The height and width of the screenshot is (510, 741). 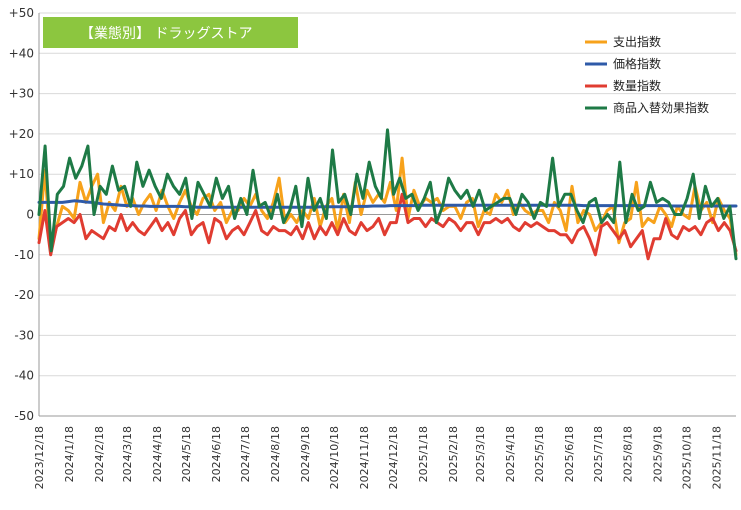 I want to click on x-tick-label: 2024/12/18, so click(x=393, y=457).